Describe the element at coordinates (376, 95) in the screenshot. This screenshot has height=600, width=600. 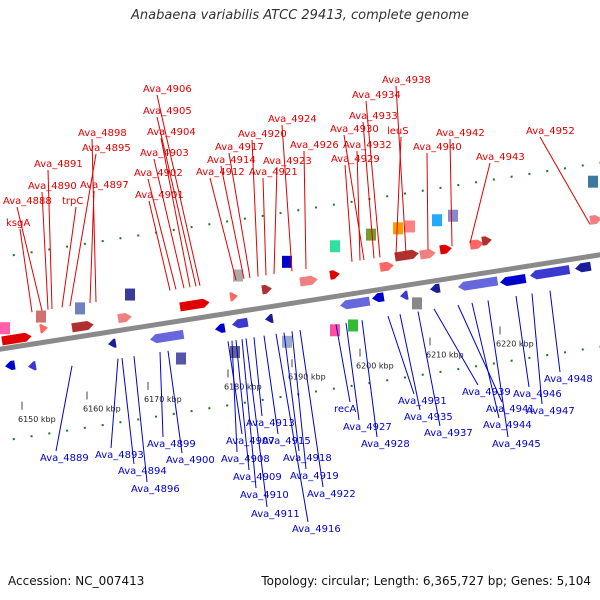
I see `gene-label-top: Ava_4934` at that location.